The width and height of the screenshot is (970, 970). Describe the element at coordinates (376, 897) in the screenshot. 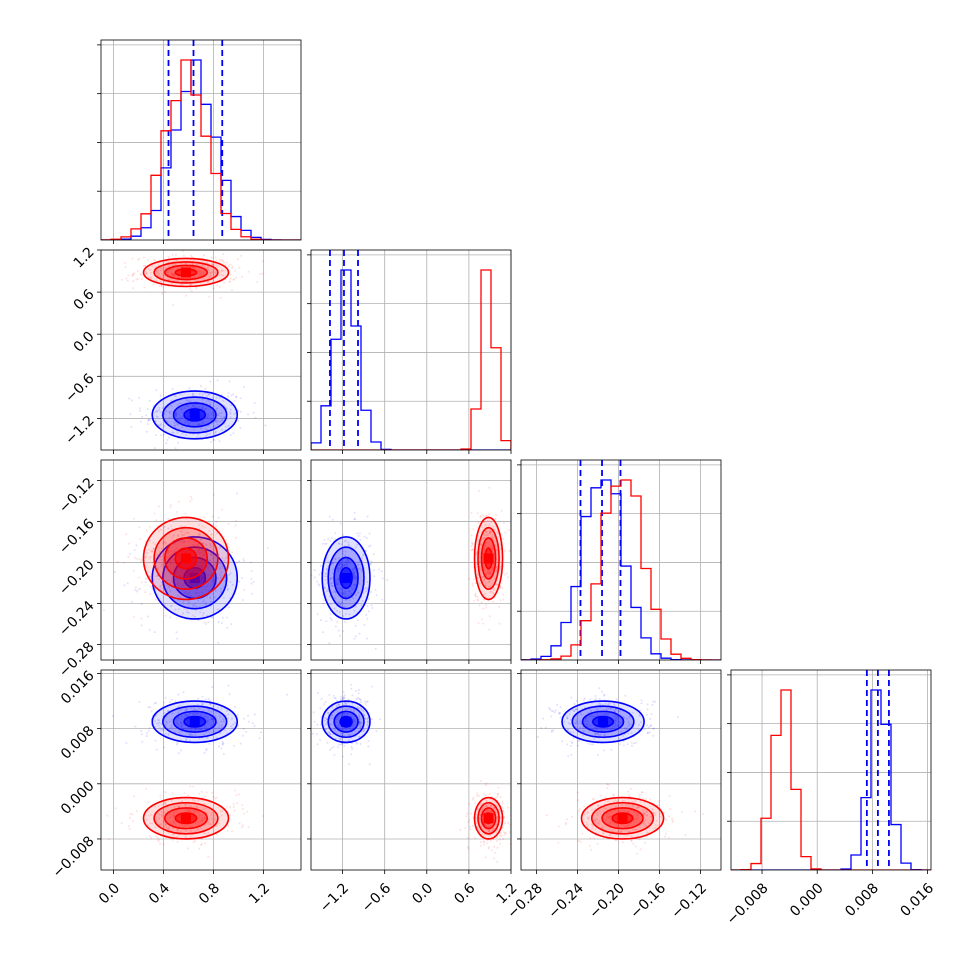

I see `x-tick-label: −0.6` at that location.